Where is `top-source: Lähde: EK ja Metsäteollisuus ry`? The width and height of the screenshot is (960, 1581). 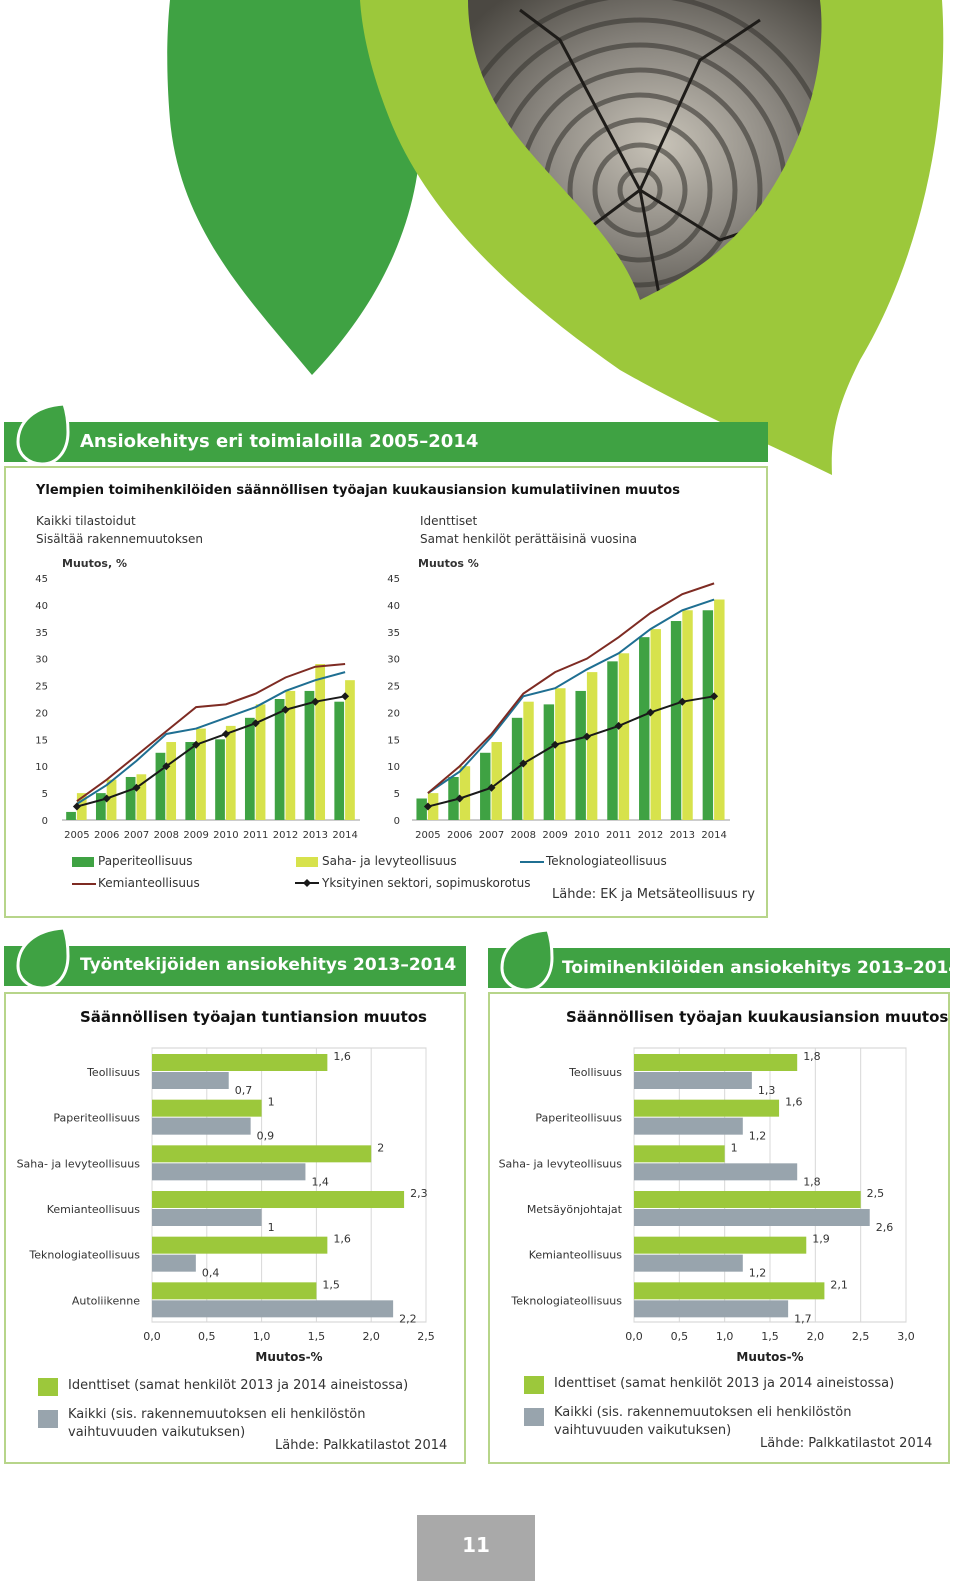 top-source: Lähde: EK ja Metsäteollisuus ry is located at coordinates (653, 894).